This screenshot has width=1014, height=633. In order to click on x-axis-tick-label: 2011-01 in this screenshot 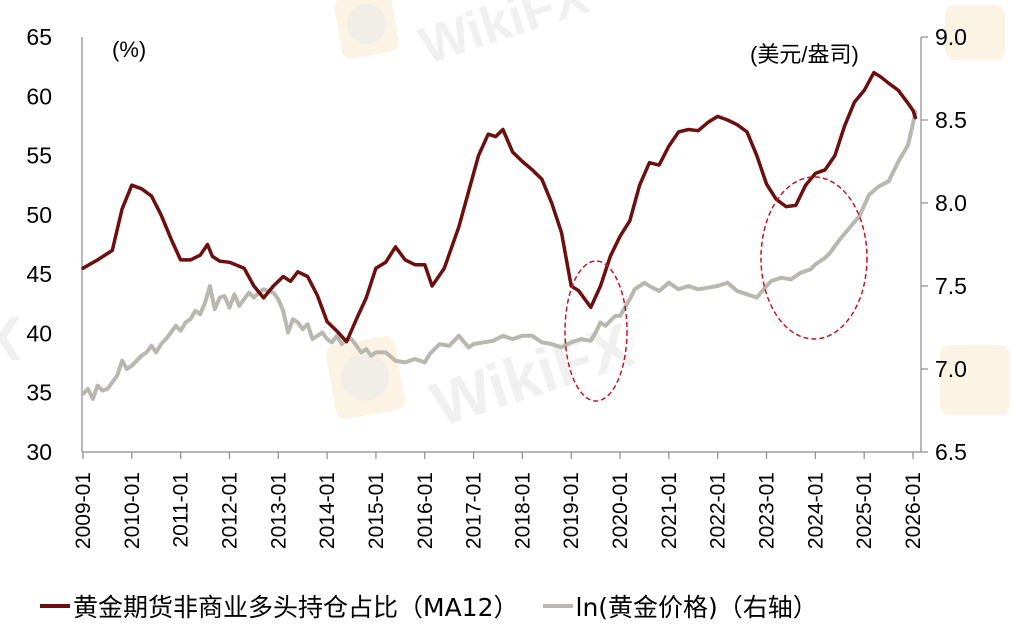, I will do `click(181, 510)`.